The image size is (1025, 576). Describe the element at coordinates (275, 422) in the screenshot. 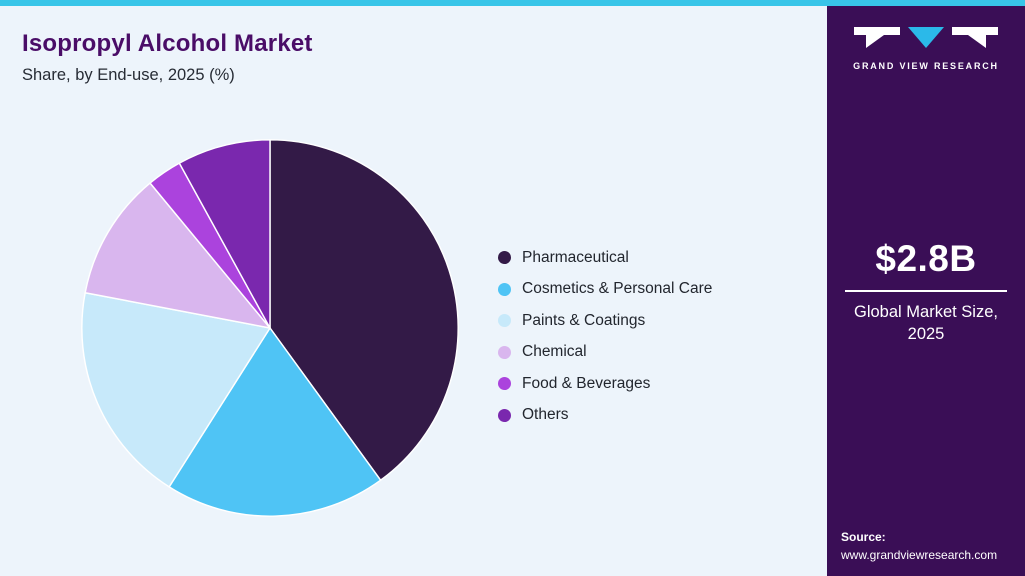

I see `pie-slice-cosmetics-personal-care` at that location.